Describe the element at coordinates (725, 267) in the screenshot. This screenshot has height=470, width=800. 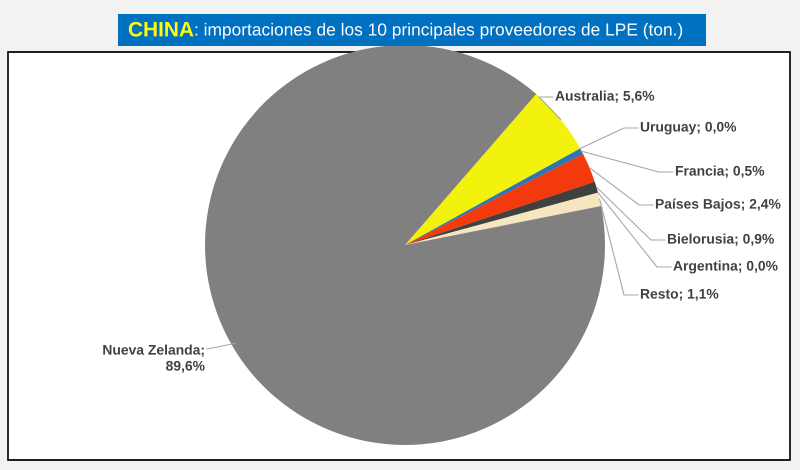
I see `category-label: Argentina; 0,0%` at that location.